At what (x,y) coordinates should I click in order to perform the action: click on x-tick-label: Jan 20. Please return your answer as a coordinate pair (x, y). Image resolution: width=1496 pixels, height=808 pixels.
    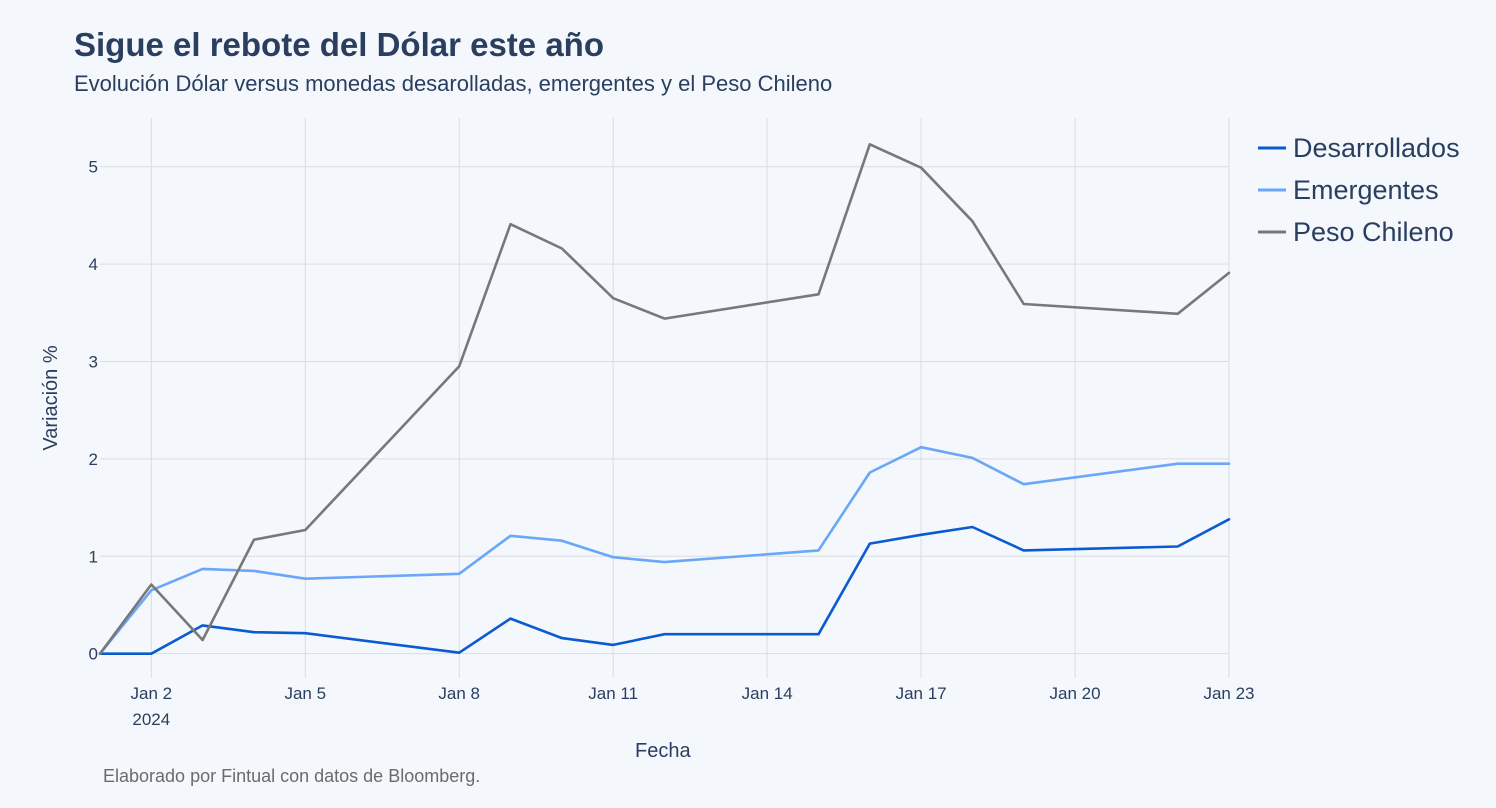
    Looking at the image, I should click on (1075, 693).